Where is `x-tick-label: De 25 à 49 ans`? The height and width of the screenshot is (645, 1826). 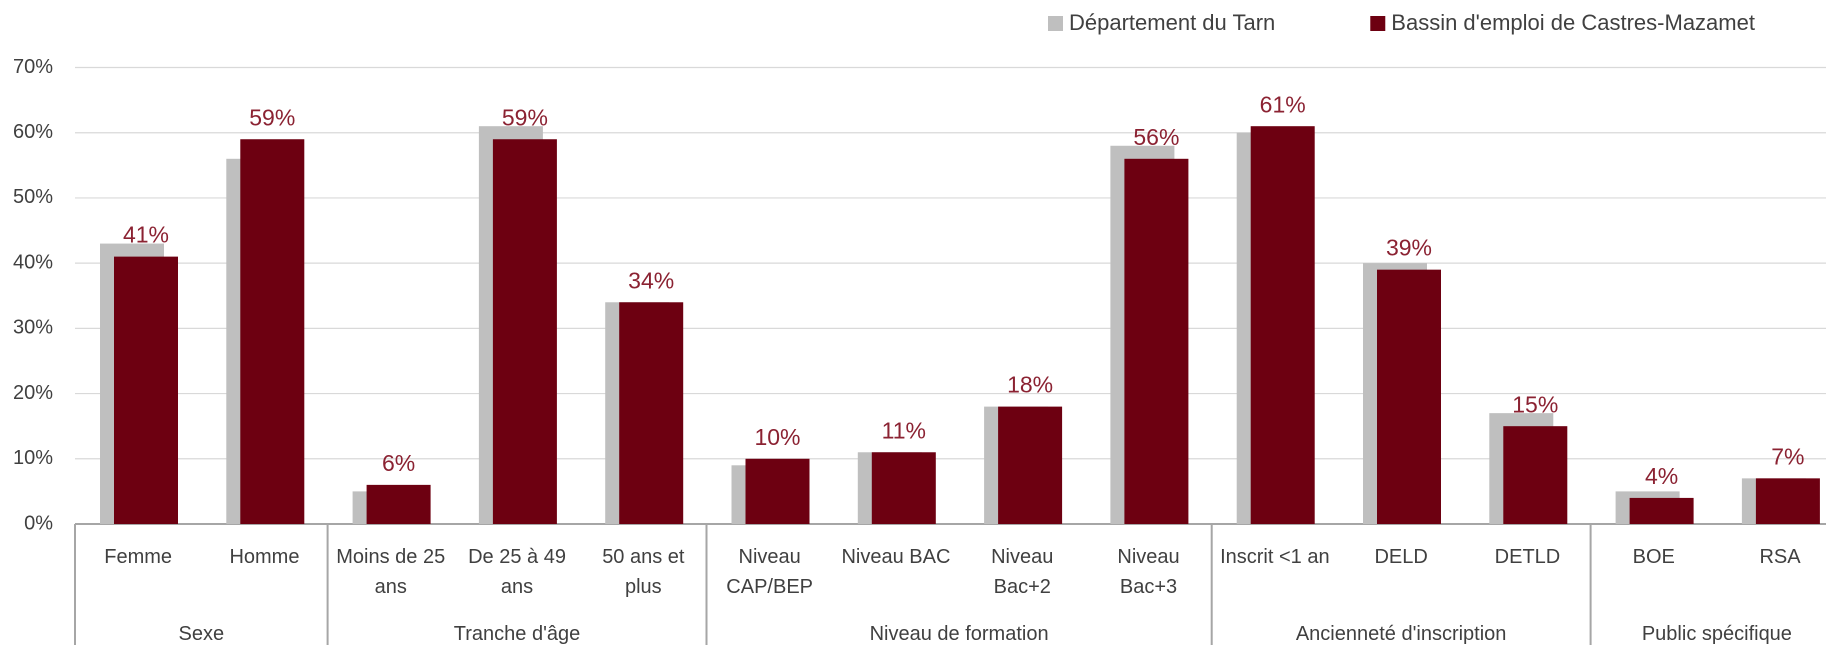 x-tick-label: De 25 à 49 ans is located at coordinates (517, 572).